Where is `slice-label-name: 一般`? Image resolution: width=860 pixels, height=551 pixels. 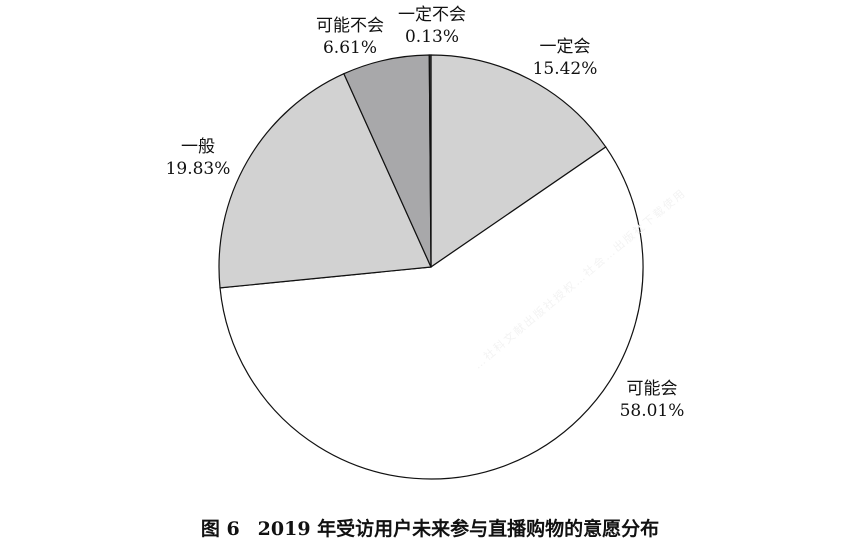 slice-label-name: 一般 is located at coordinates (198, 147).